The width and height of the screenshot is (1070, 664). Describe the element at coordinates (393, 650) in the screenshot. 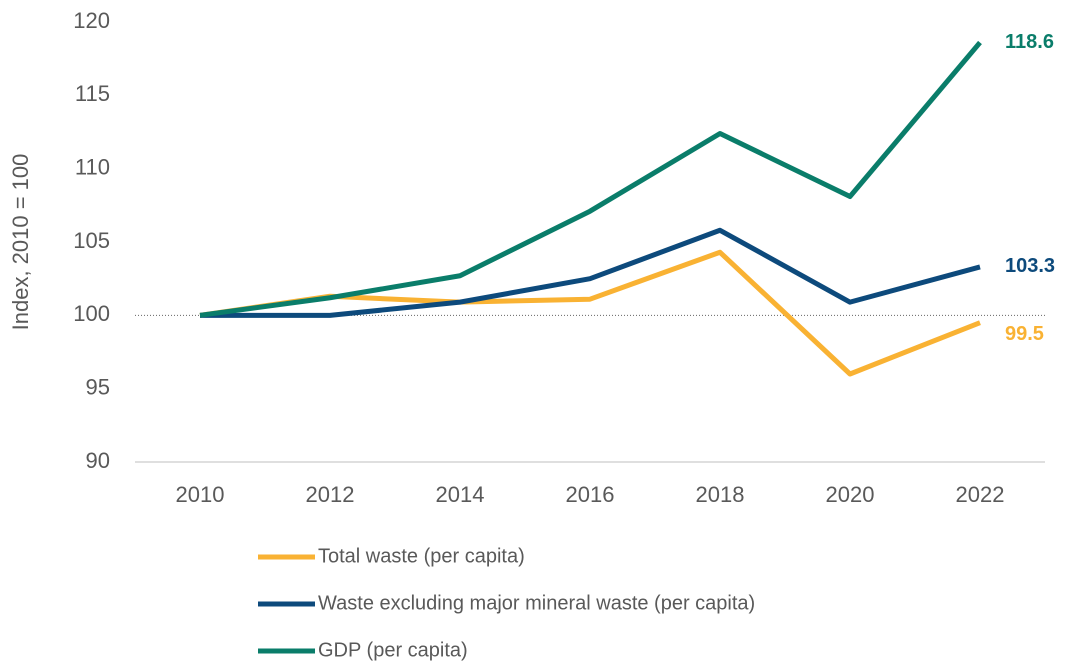

I see `legend-label: GDP (per capita)` at that location.